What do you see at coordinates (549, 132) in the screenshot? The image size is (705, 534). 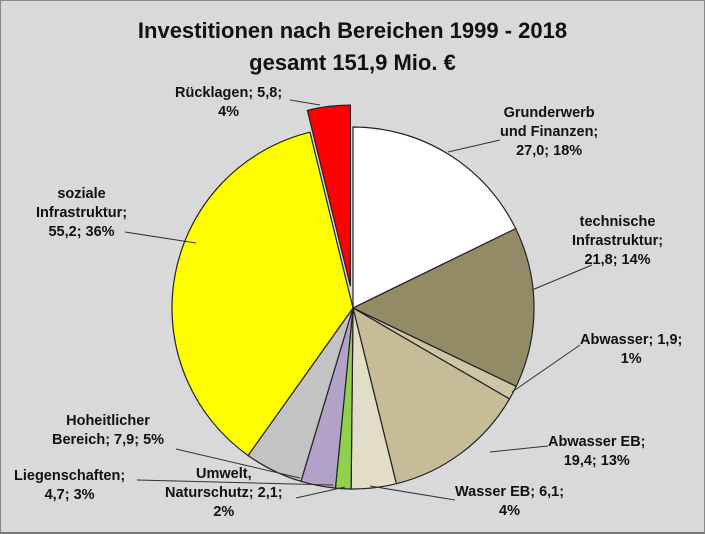 I see `label-grunderwerb: Grunderwerb und Finanzen; 27,0; 18%` at bounding box center [549, 132].